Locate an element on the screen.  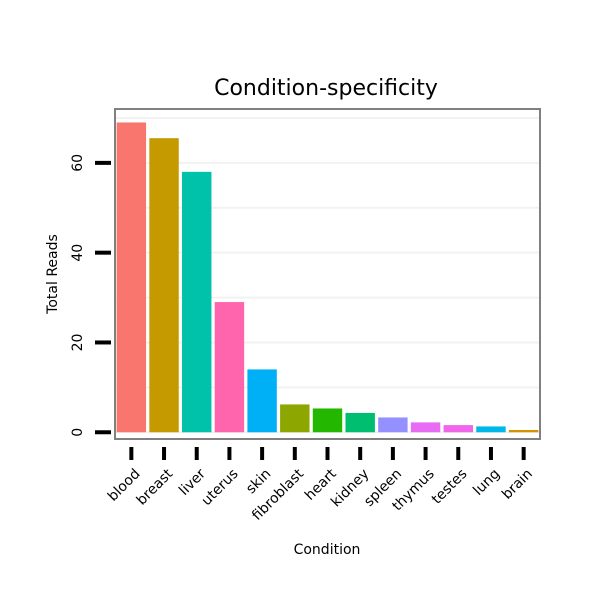
bar-kidney is located at coordinates (360, 422).